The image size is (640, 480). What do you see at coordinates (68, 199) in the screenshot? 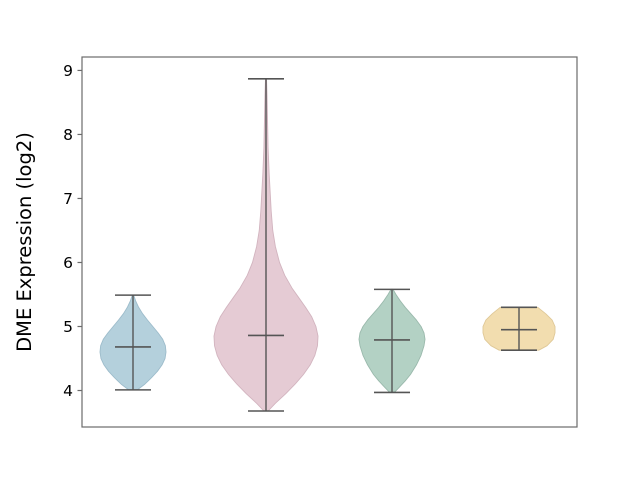
I see `y-axis-tick-label: 7` at bounding box center [68, 199].